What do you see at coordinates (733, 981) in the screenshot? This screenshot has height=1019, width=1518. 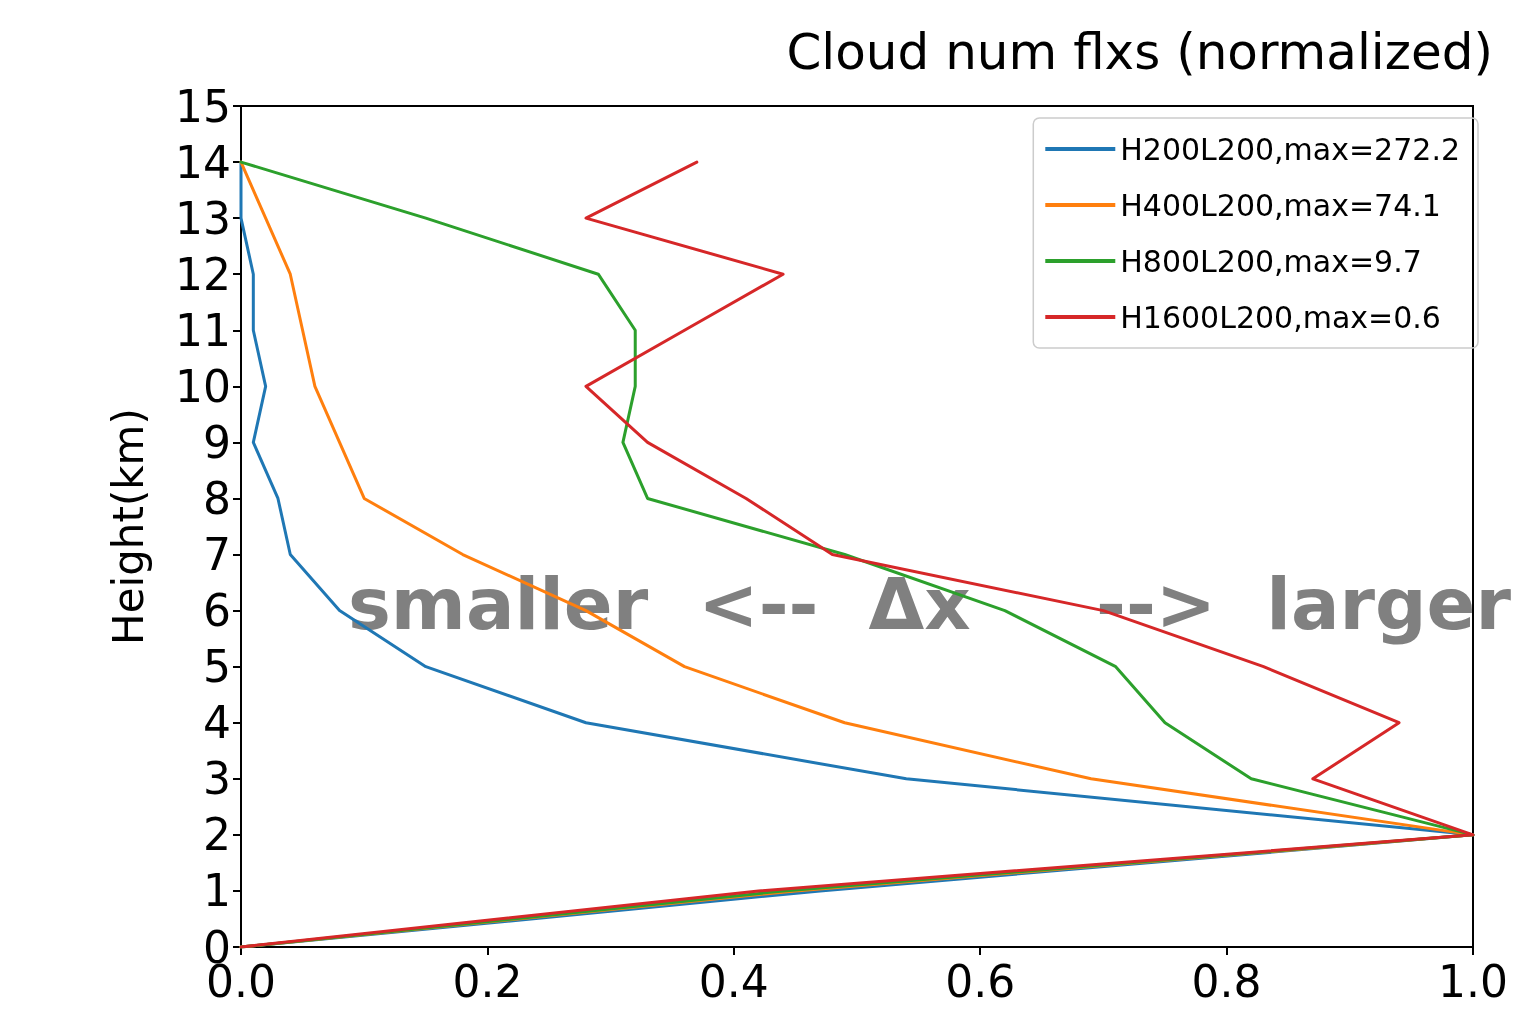 I see `x-tick-label: 0.4` at bounding box center [733, 981].